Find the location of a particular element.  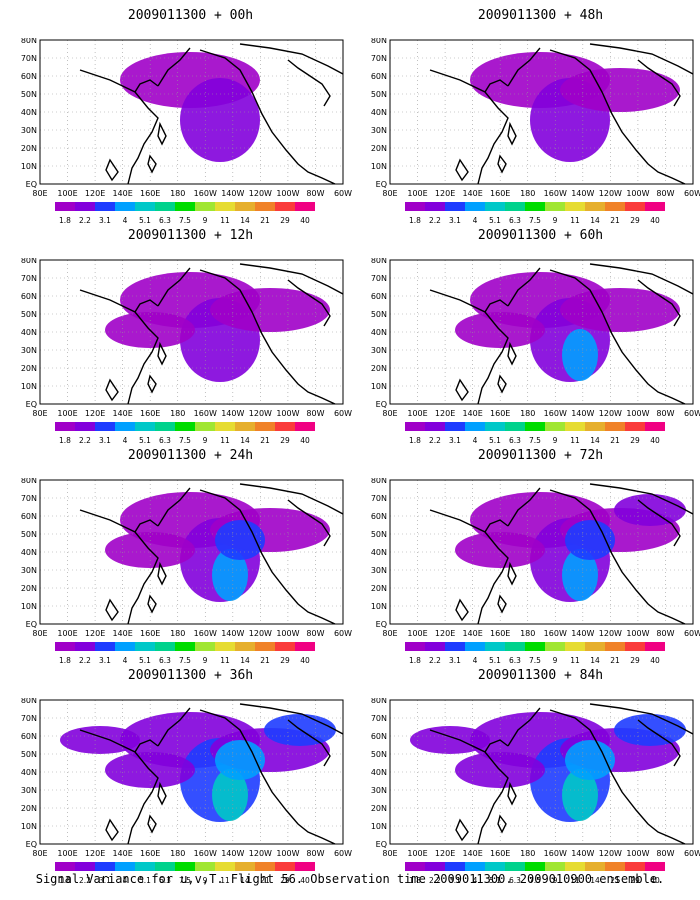

longitude-label: 60W is located at coordinates (692, 853).